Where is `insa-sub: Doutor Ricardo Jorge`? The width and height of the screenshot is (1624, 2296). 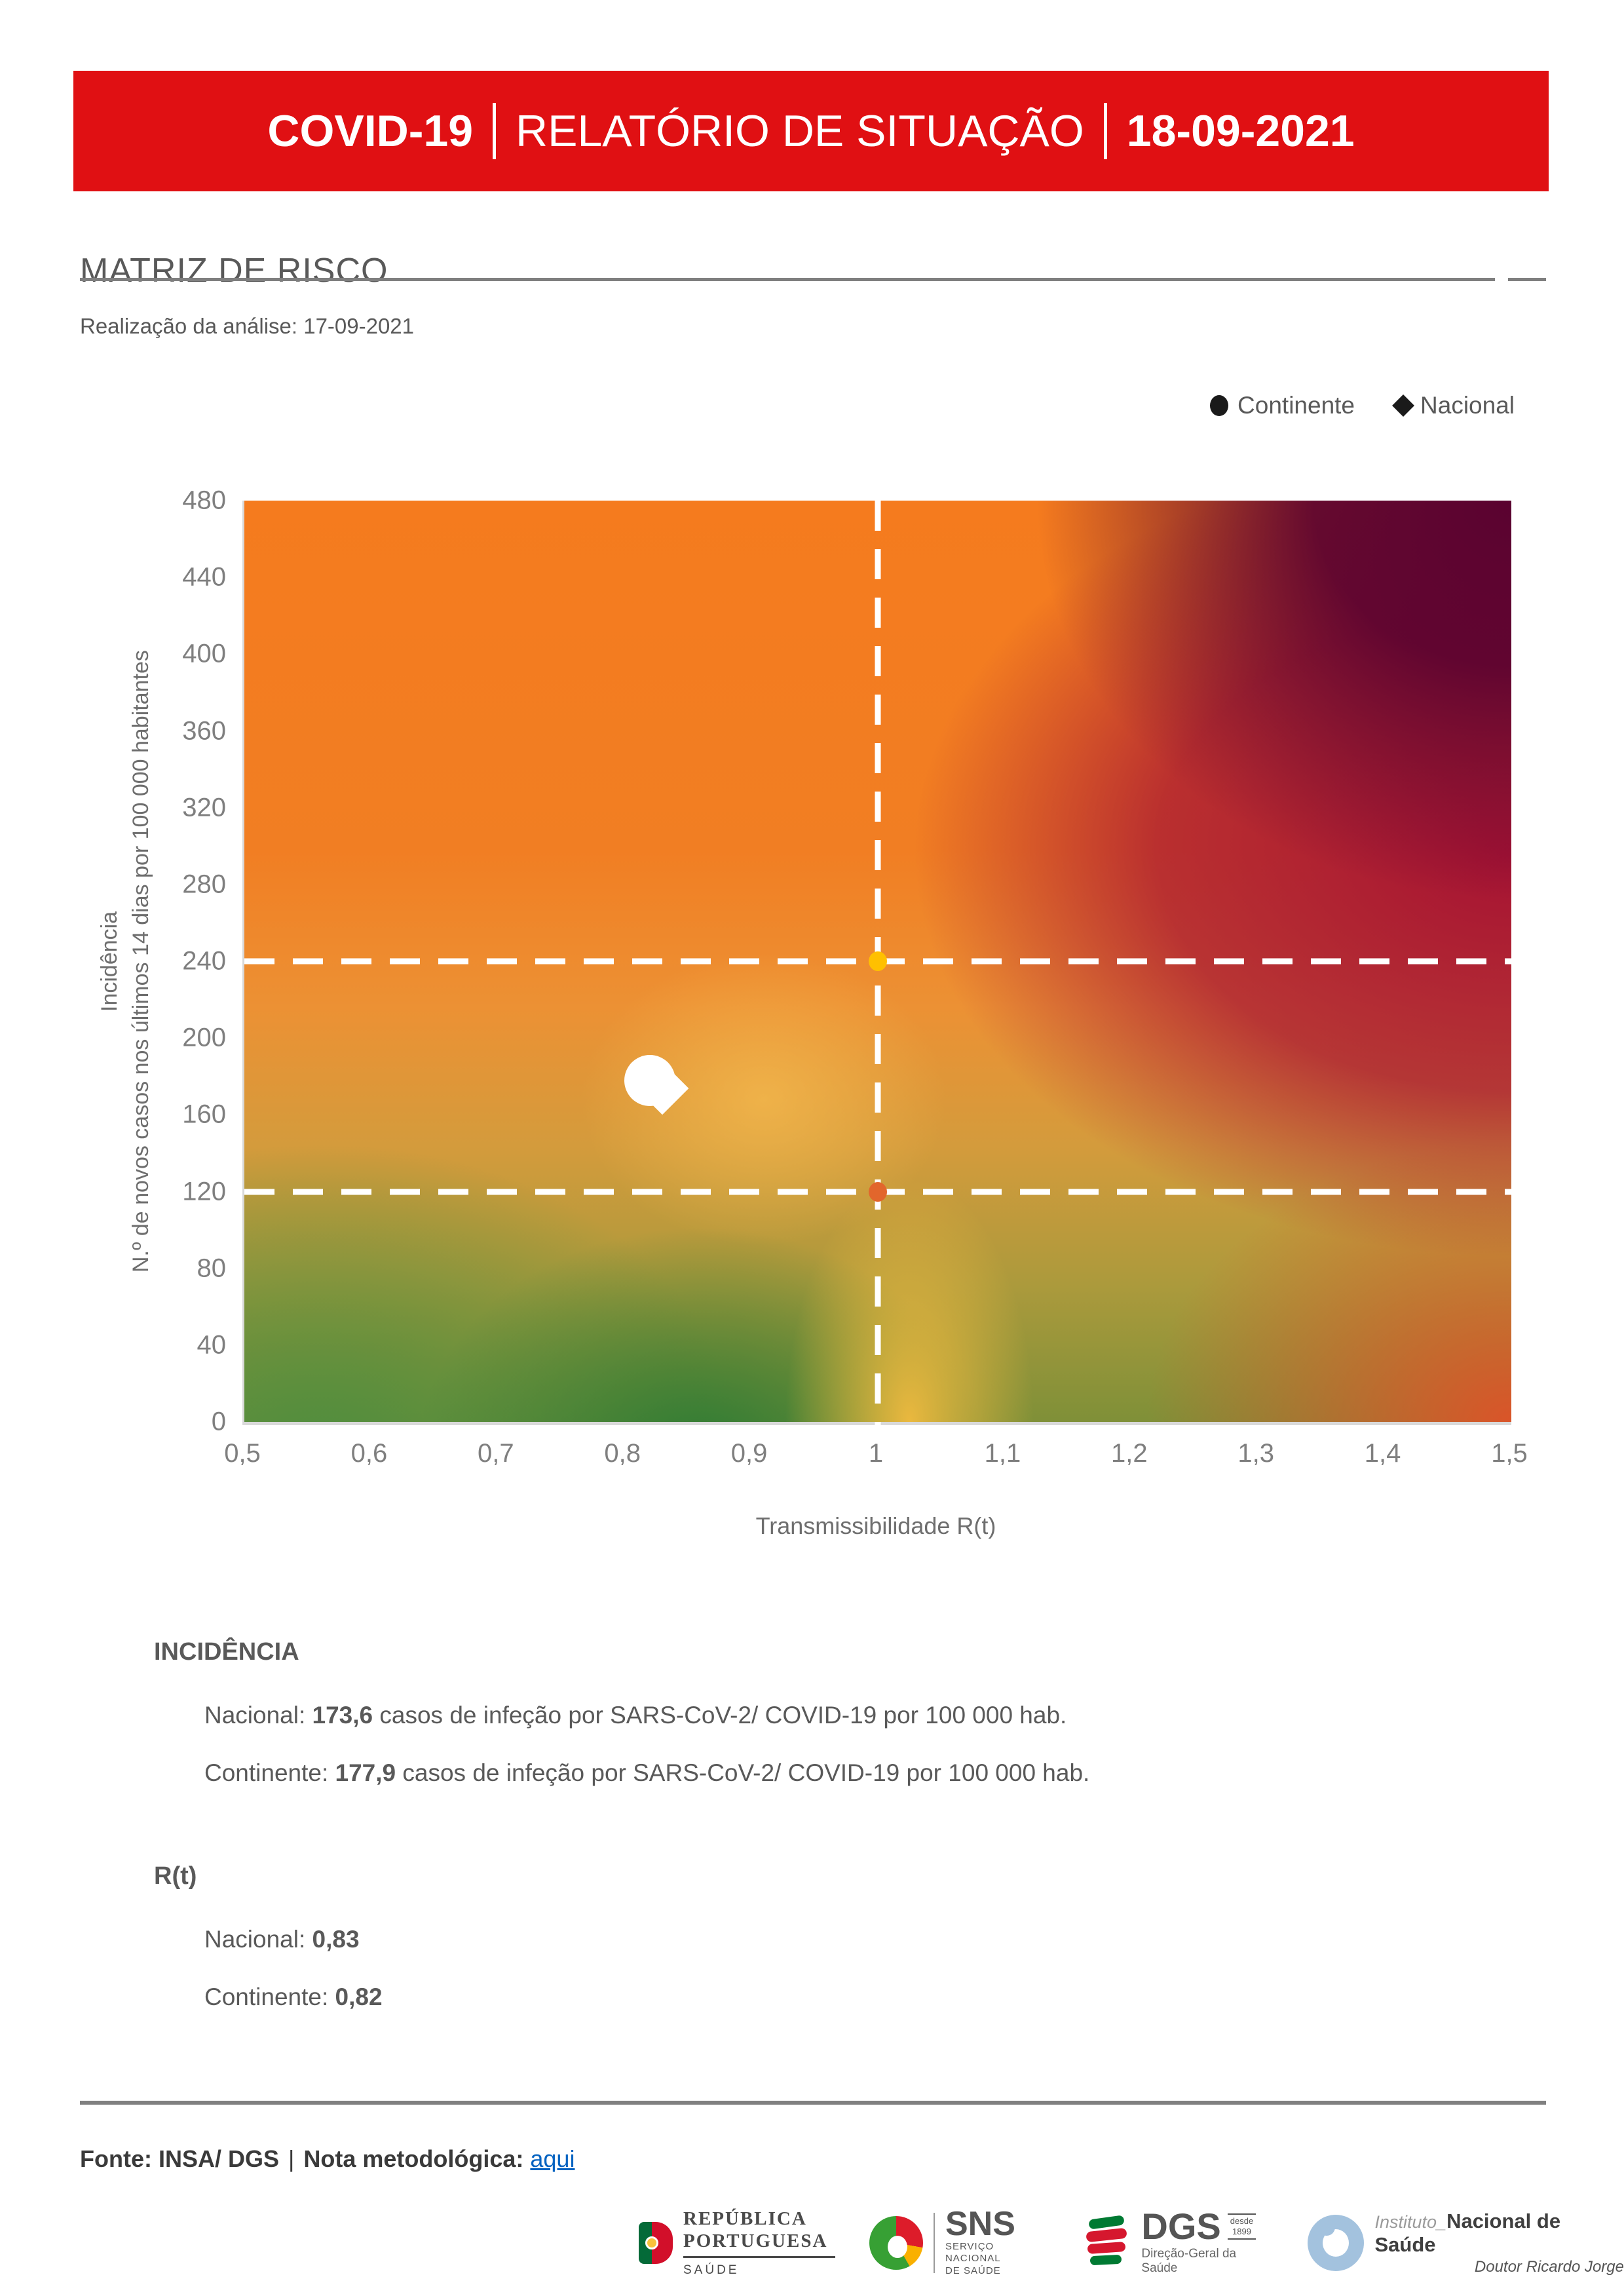
insa-sub: Doutor Ricardo Jorge is located at coordinates (1549, 2267).